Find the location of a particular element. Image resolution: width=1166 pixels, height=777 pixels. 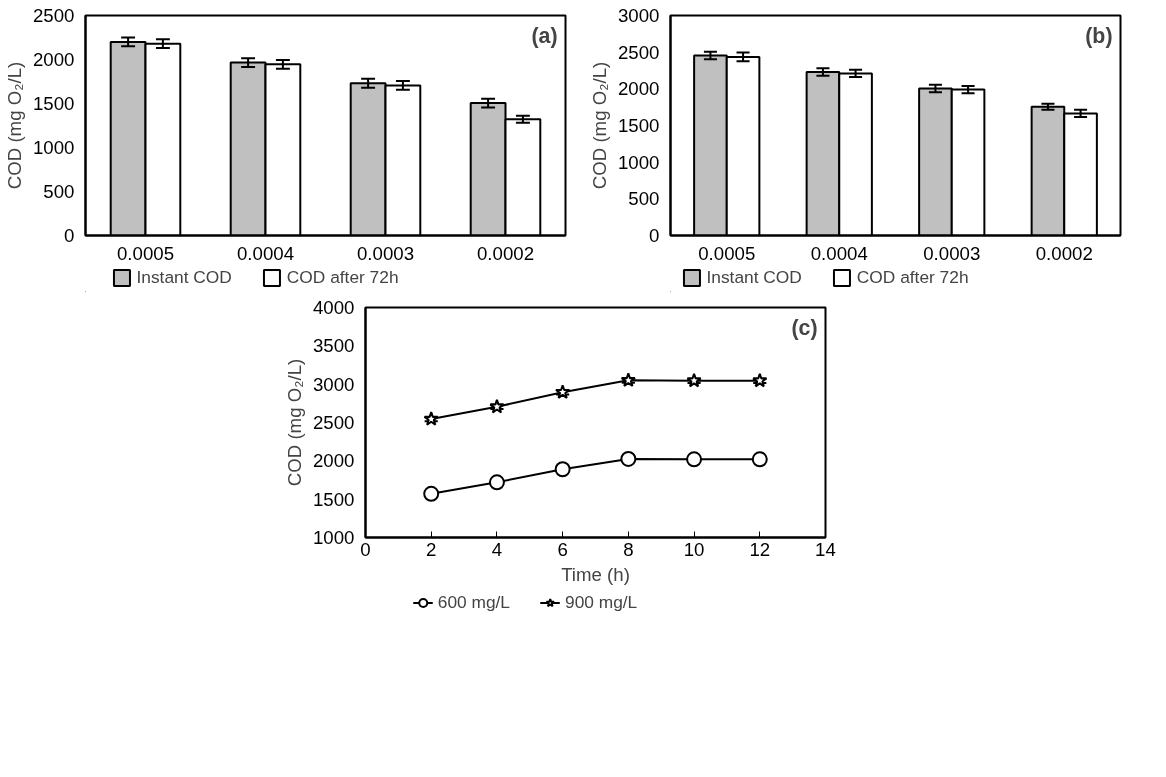

x-tick-label: 0 is located at coordinates (365, 549).